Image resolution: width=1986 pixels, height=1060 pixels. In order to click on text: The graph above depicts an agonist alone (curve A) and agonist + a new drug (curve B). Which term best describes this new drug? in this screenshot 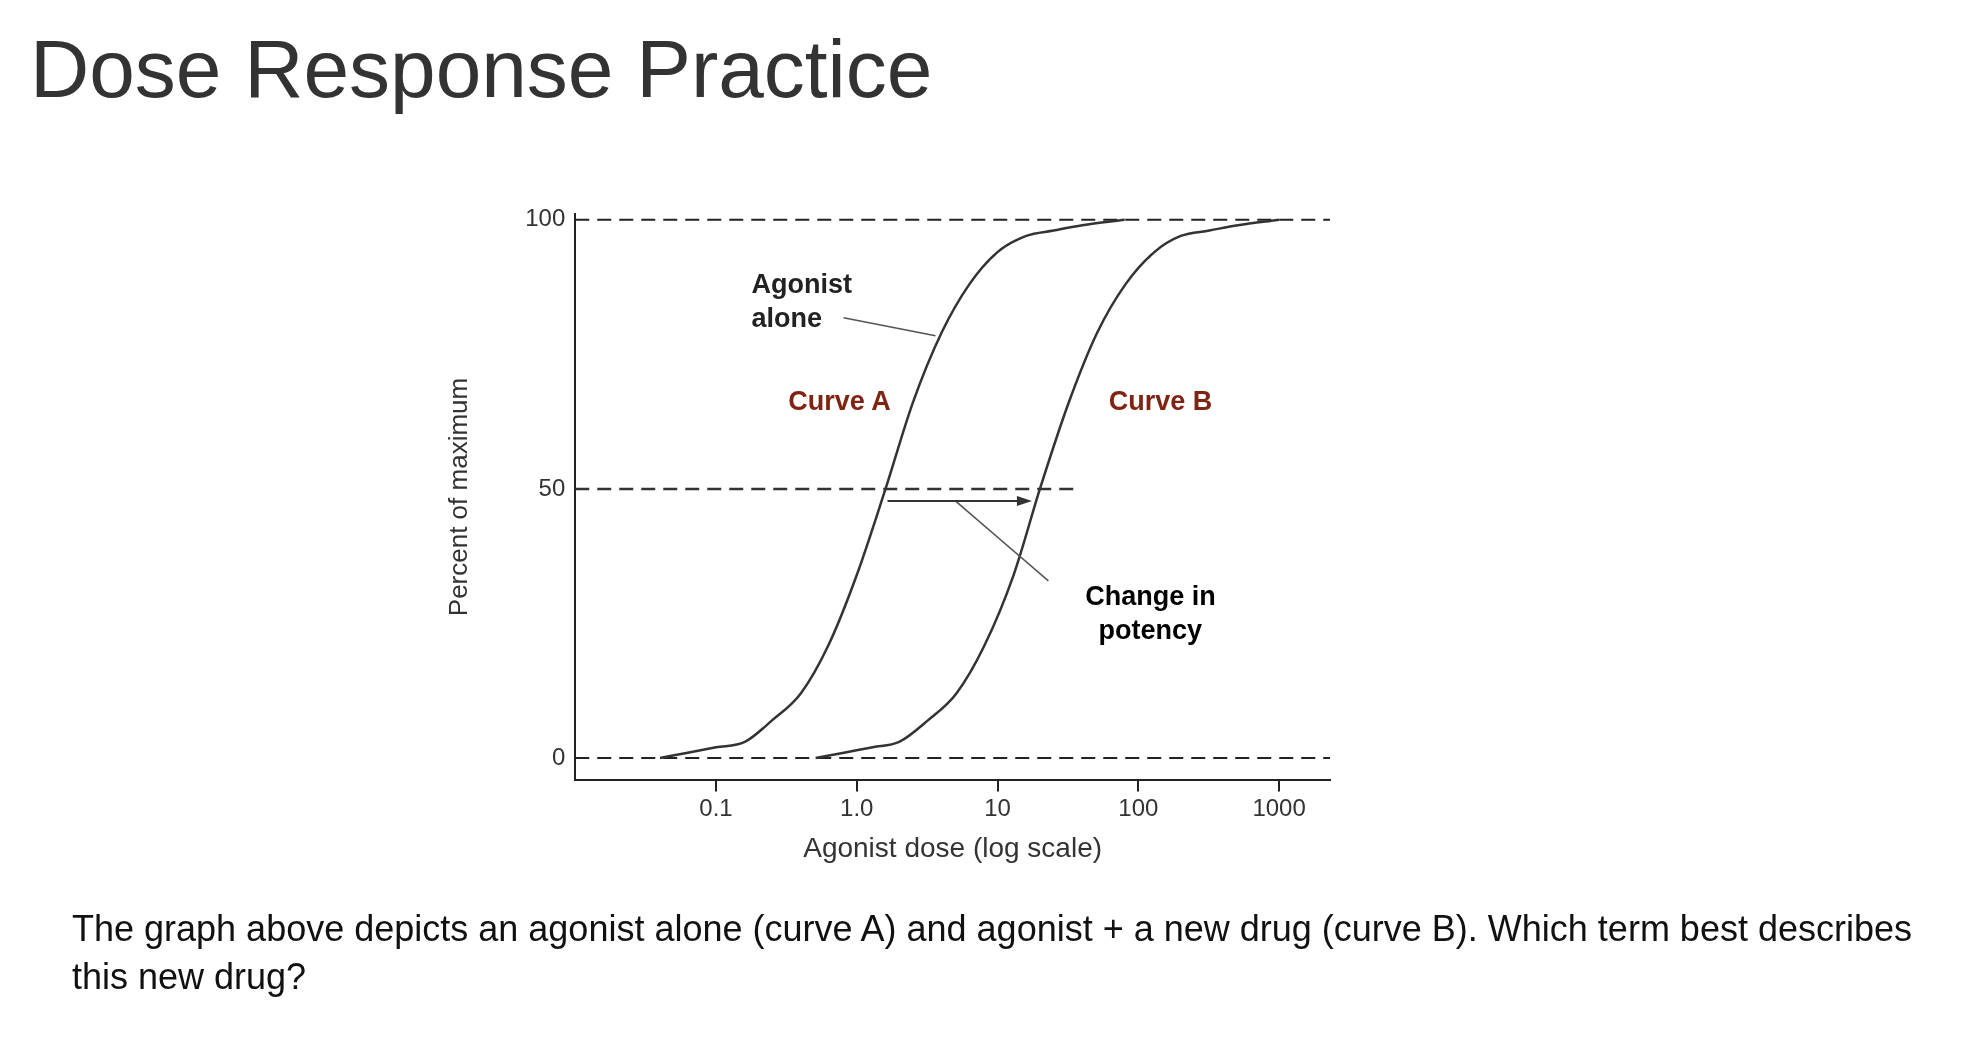, I will do `click(992, 953)`.